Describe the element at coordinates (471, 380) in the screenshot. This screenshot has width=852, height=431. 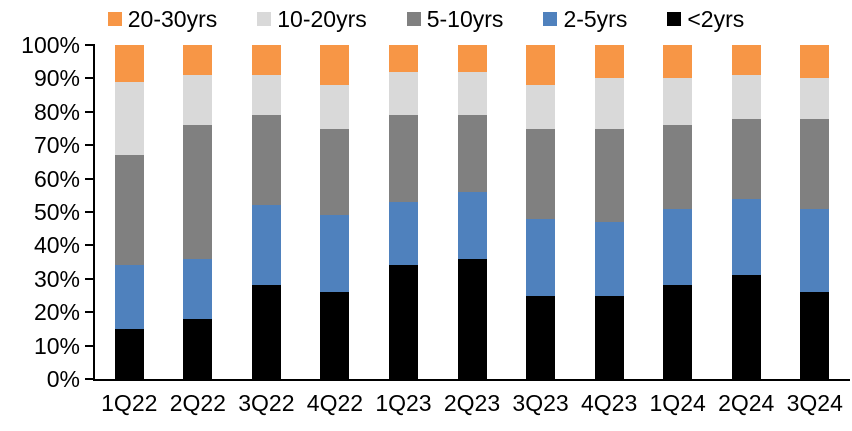
I see `x-axis-line` at that location.